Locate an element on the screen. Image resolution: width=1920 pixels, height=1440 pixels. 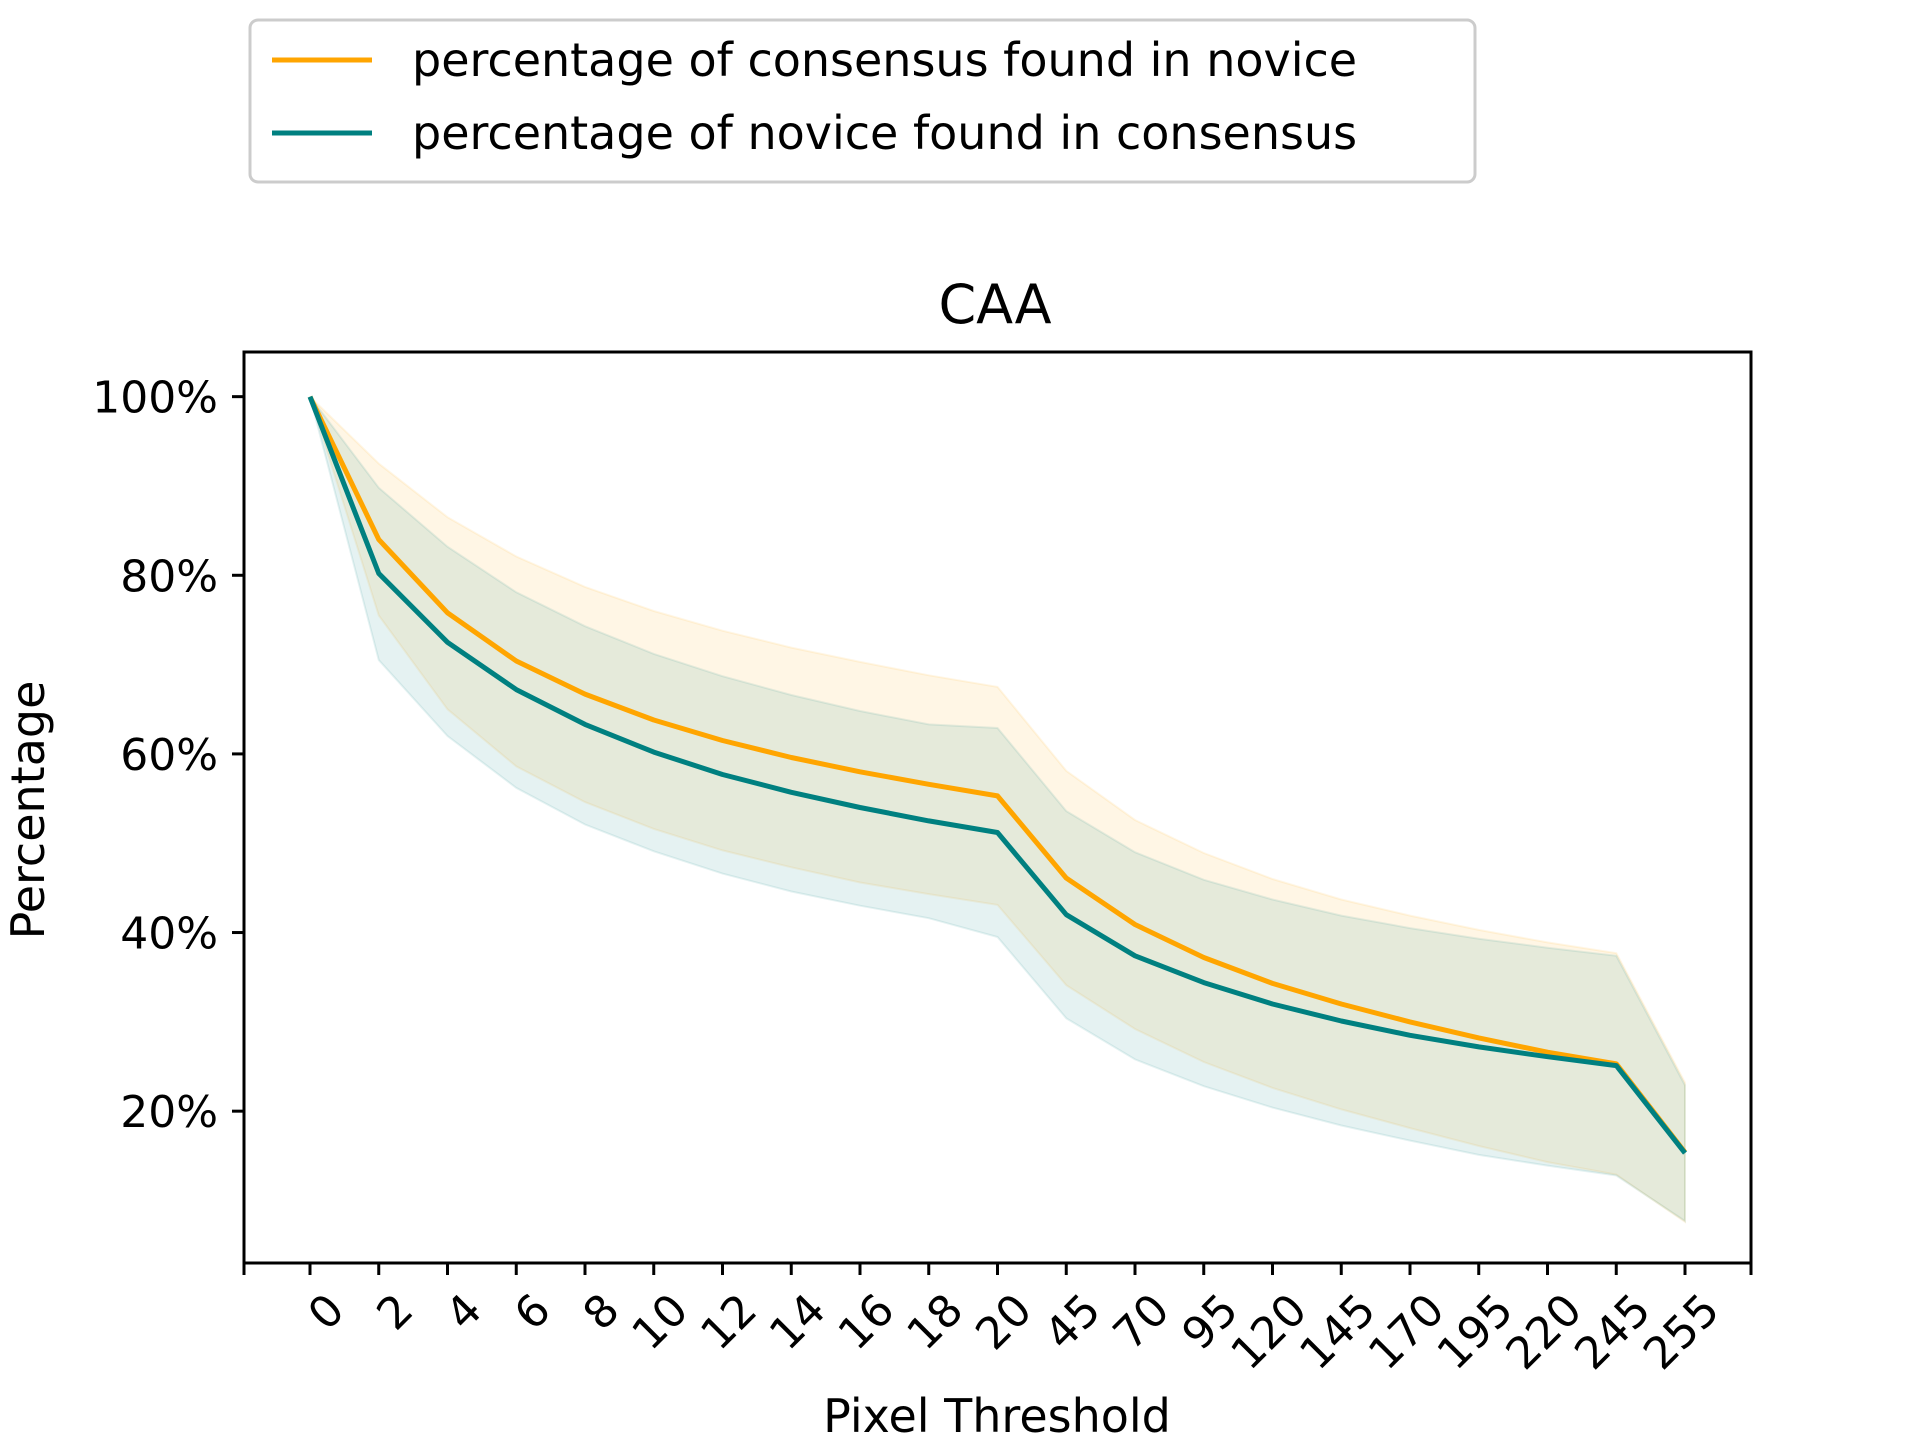
x-tick-label: 18 is located at coordinates (935, 1322).